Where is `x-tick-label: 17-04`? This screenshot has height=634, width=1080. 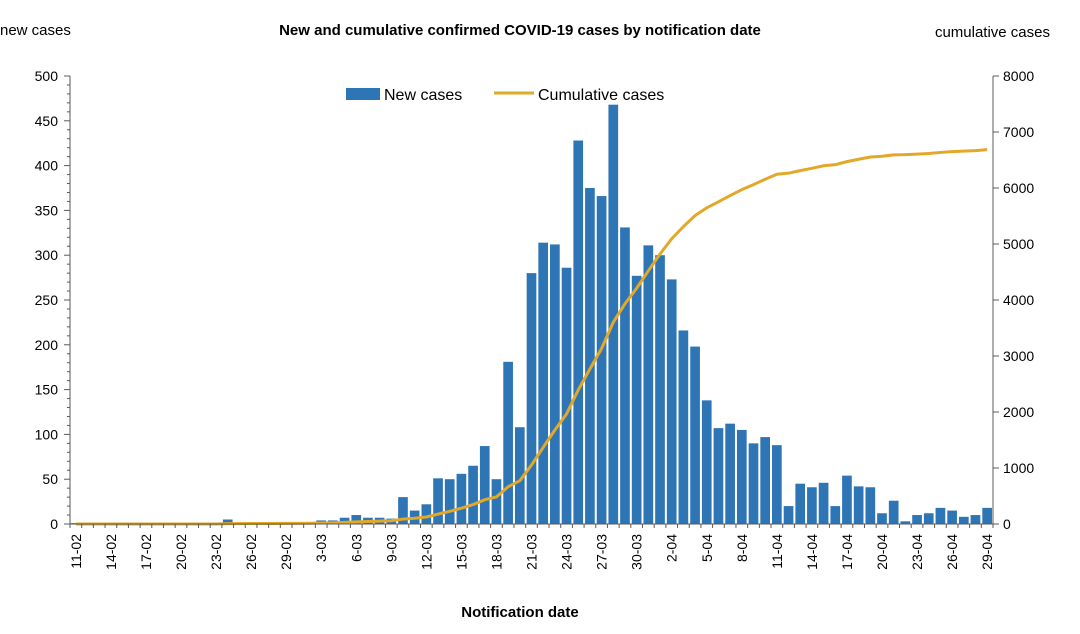 x-tick-label: 17-04 is located at coordinates (847, 552).